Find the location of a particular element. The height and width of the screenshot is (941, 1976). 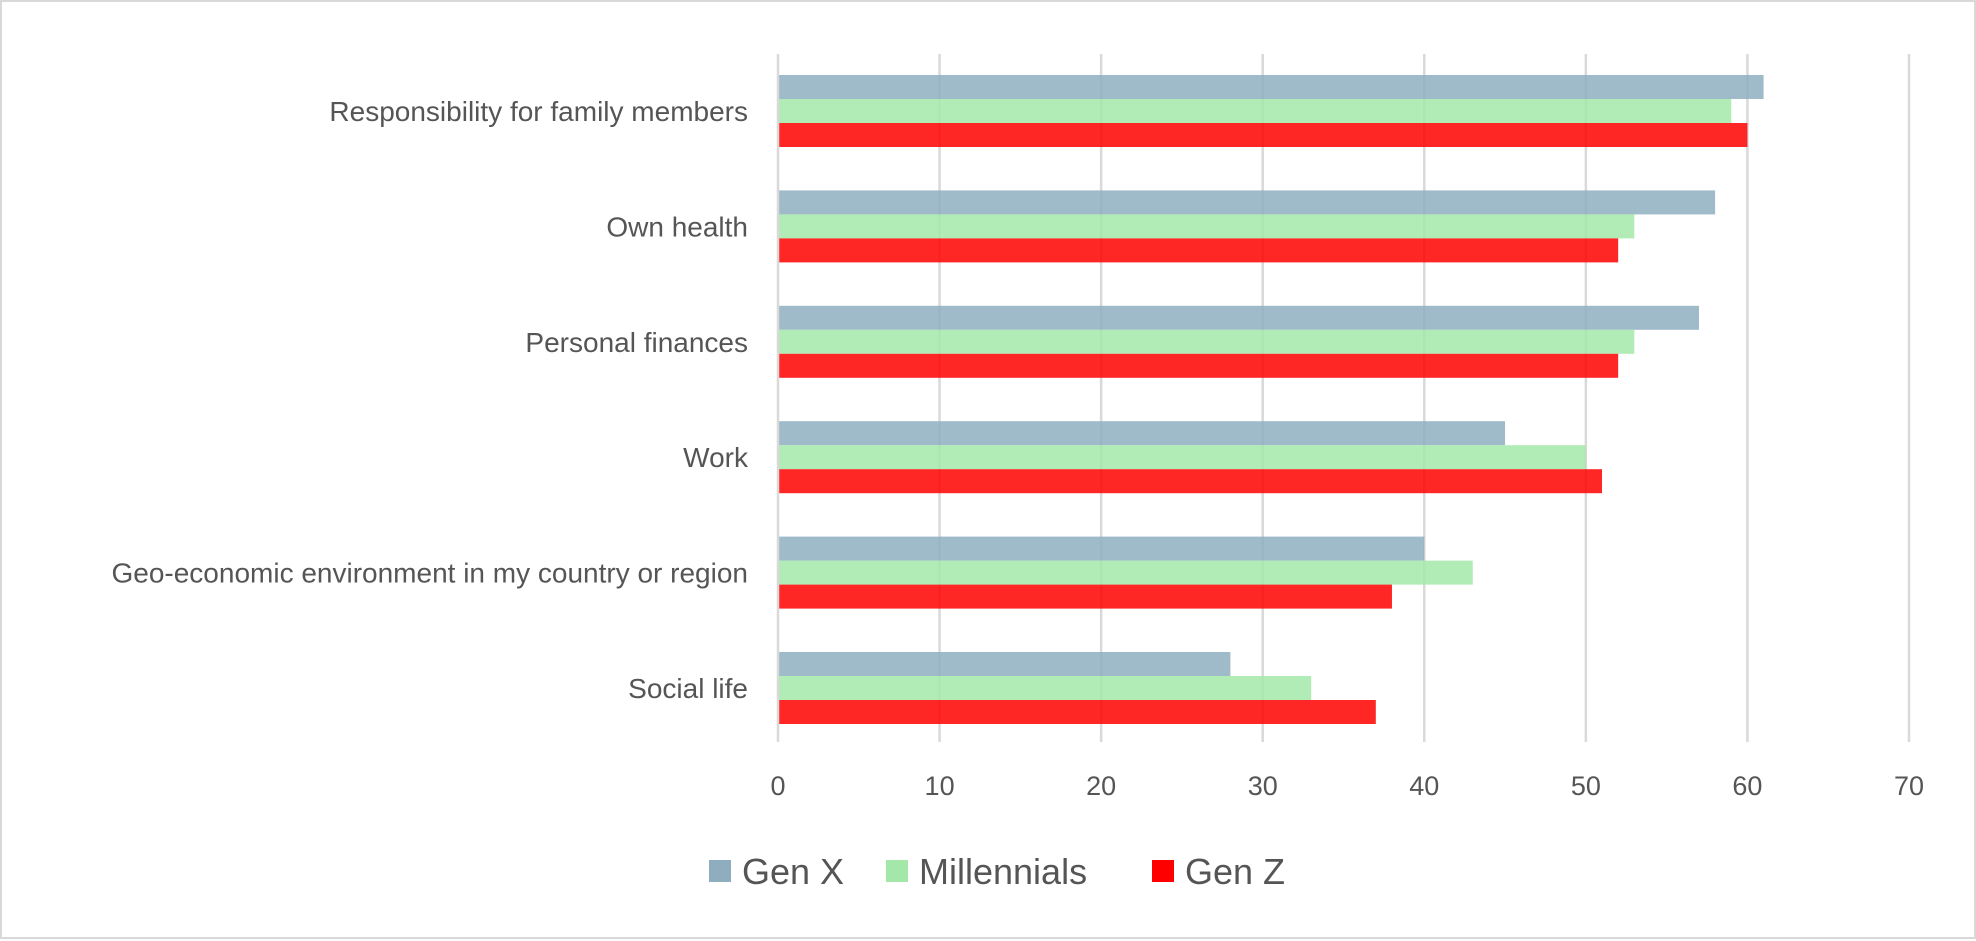

x-tick-label: 20 is located at coordinates (1101, 786).